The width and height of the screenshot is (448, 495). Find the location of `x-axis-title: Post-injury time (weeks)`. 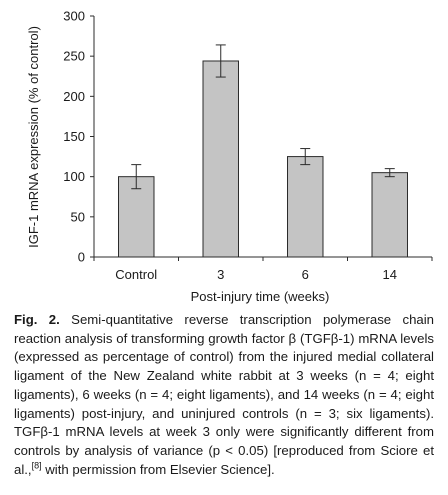

x-axis-title: Post-injury time (weeks) is located at coordinates (260, 296).